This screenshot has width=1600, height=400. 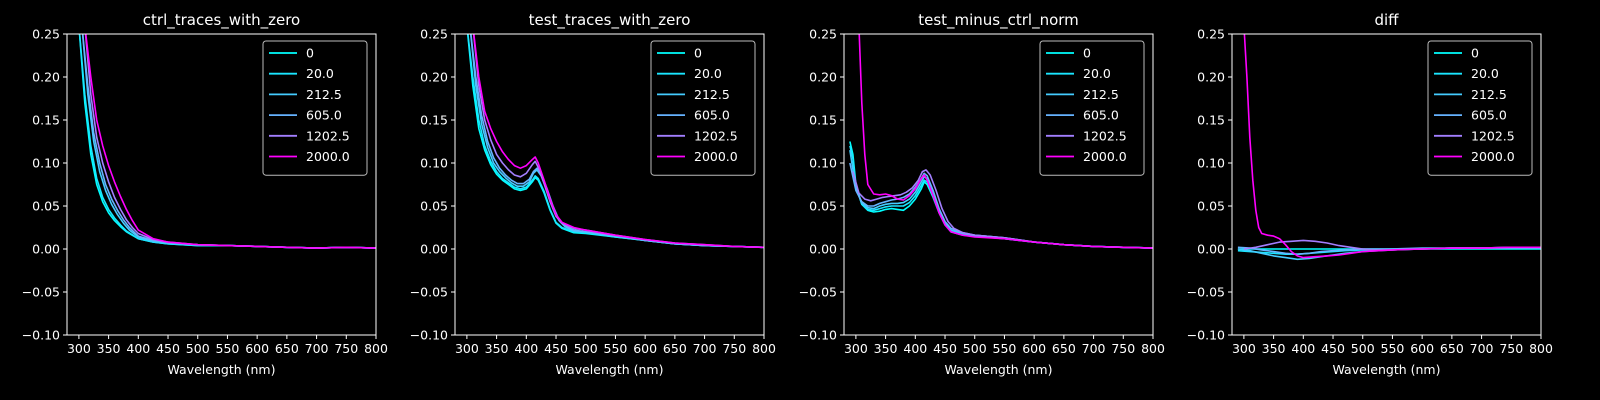 I want to click on legend: 0 20.0 212.5 605.0 1202.5 2000.0, so click(x=703, y=108).